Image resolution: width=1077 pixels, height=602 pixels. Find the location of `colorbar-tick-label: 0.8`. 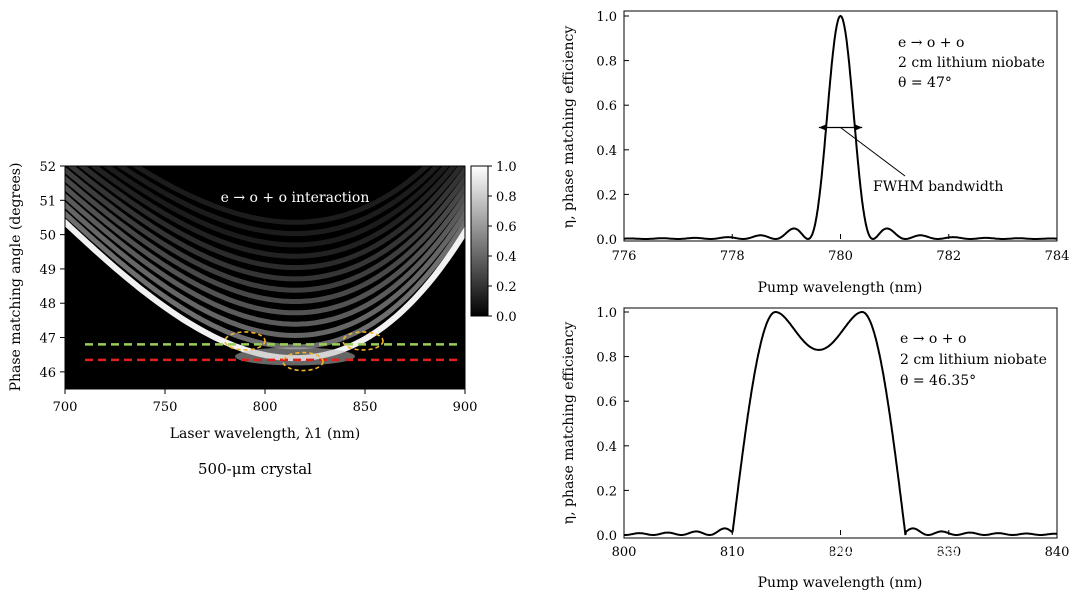

colorbar-tick-label: 0.8 is located at coordinates (506, 197).